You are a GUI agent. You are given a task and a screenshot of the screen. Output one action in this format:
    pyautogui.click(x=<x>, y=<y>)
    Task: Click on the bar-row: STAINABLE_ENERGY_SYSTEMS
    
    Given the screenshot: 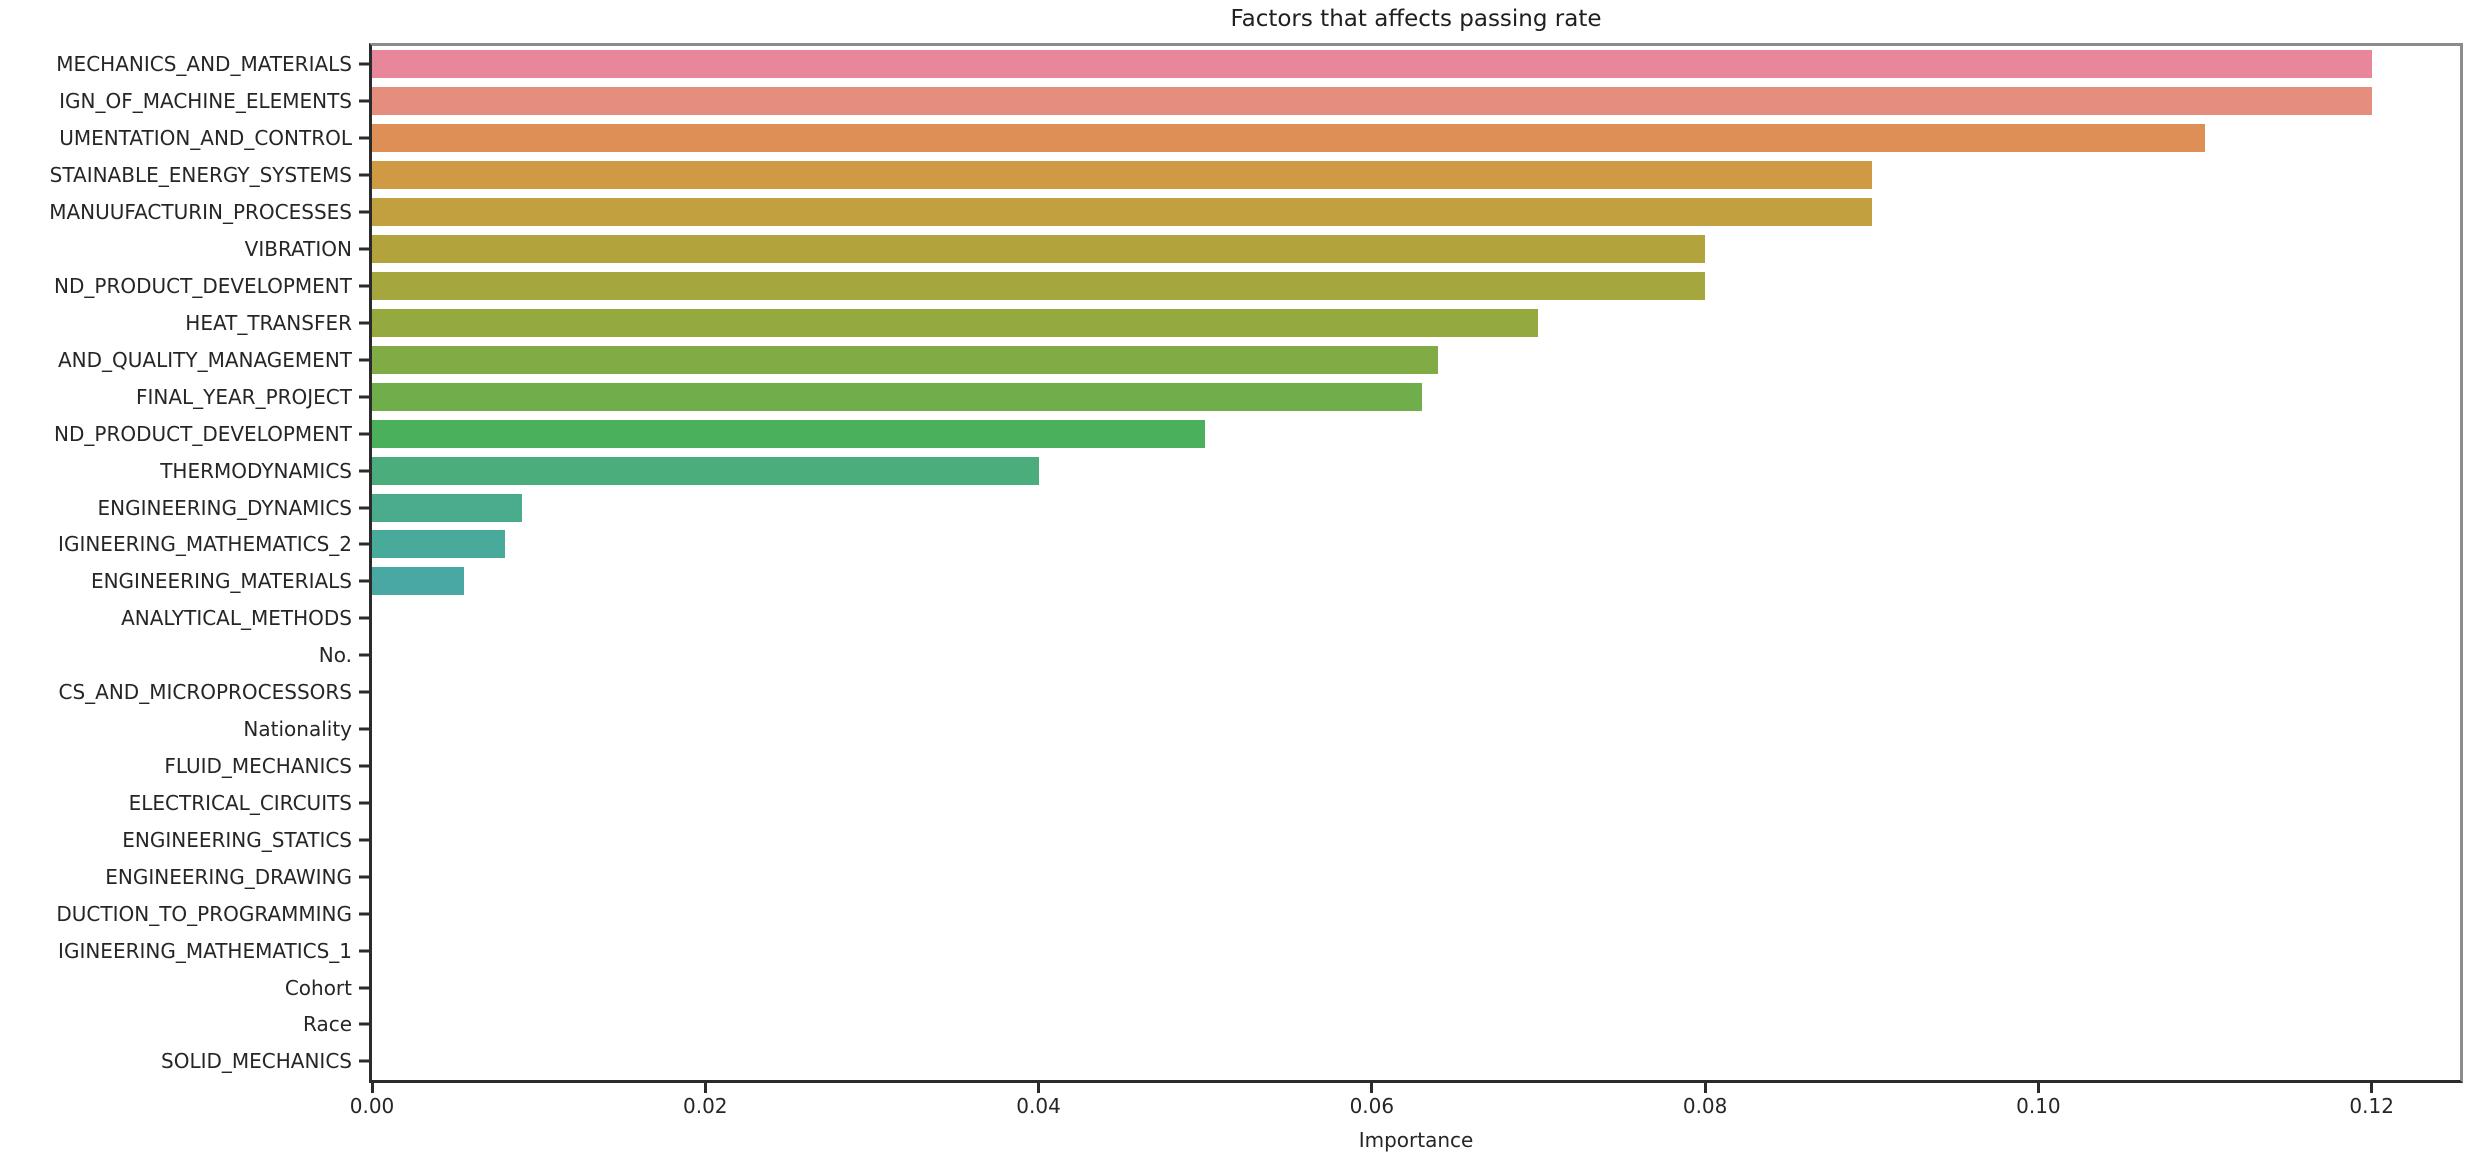 What is the action you would take?
    pyautogui.click(x=1255, y=175)
    